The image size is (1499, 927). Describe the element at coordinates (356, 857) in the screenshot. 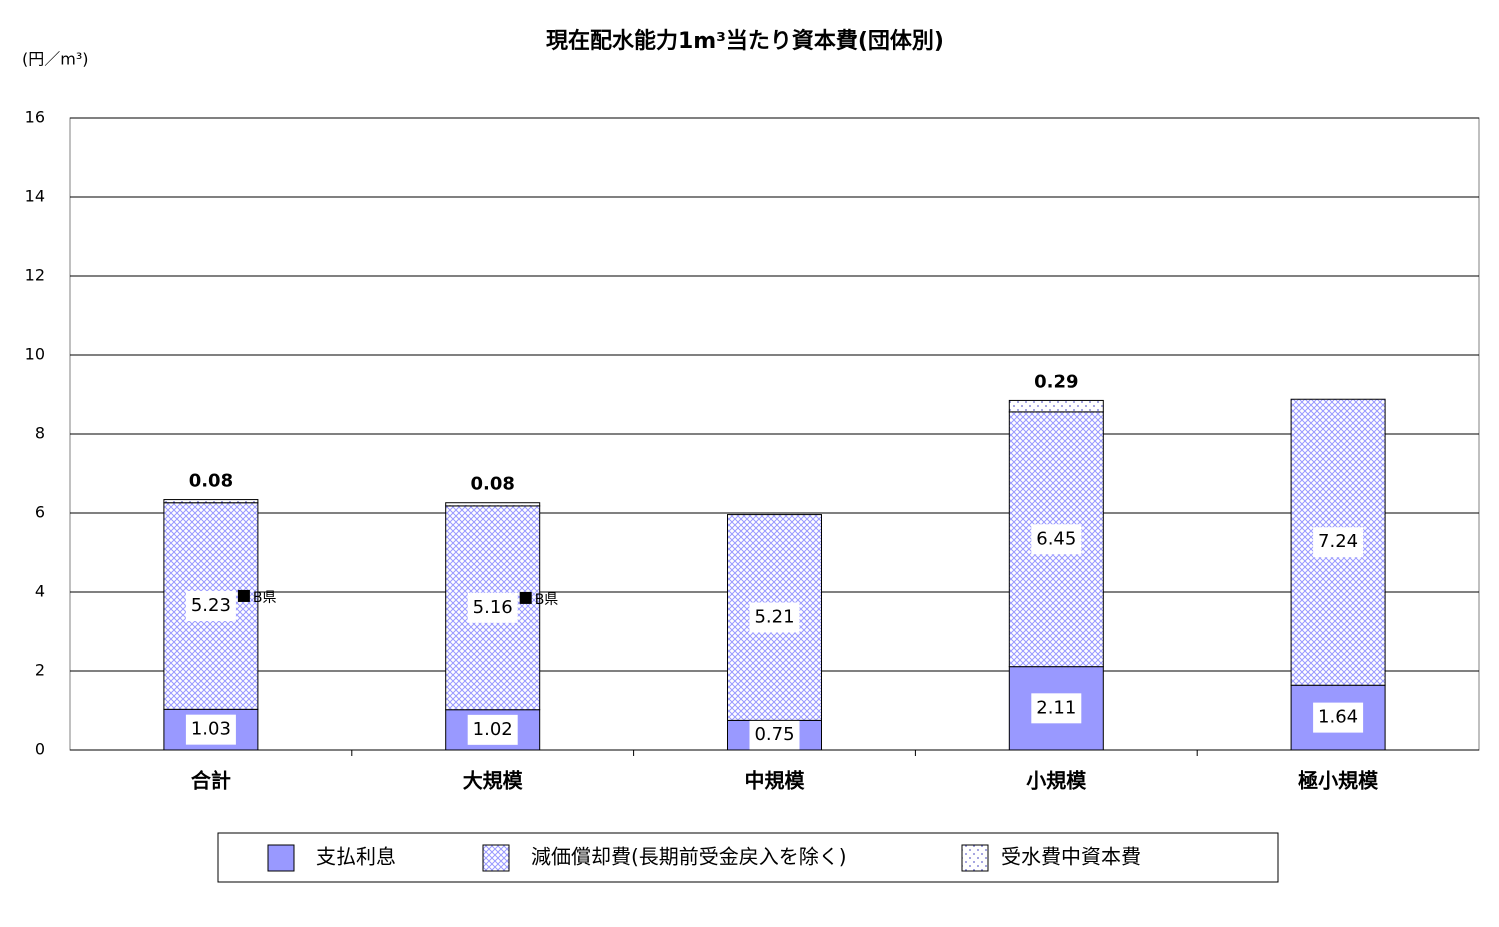

I see `legend-label: 支払利息` at that location.